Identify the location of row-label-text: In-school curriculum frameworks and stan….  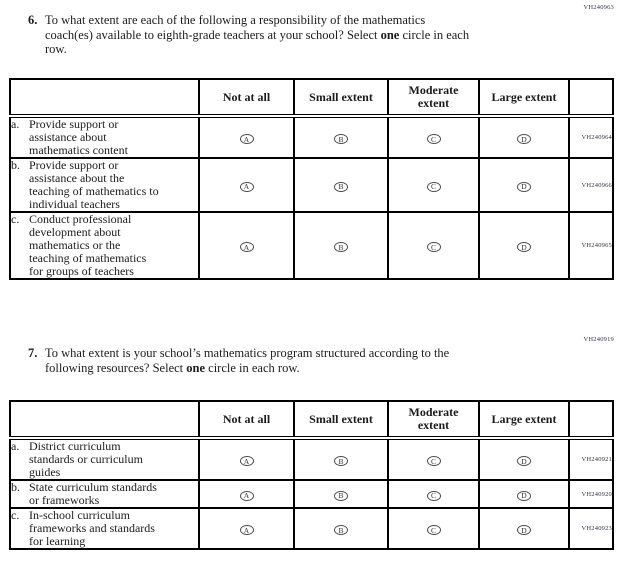
(92, 528).